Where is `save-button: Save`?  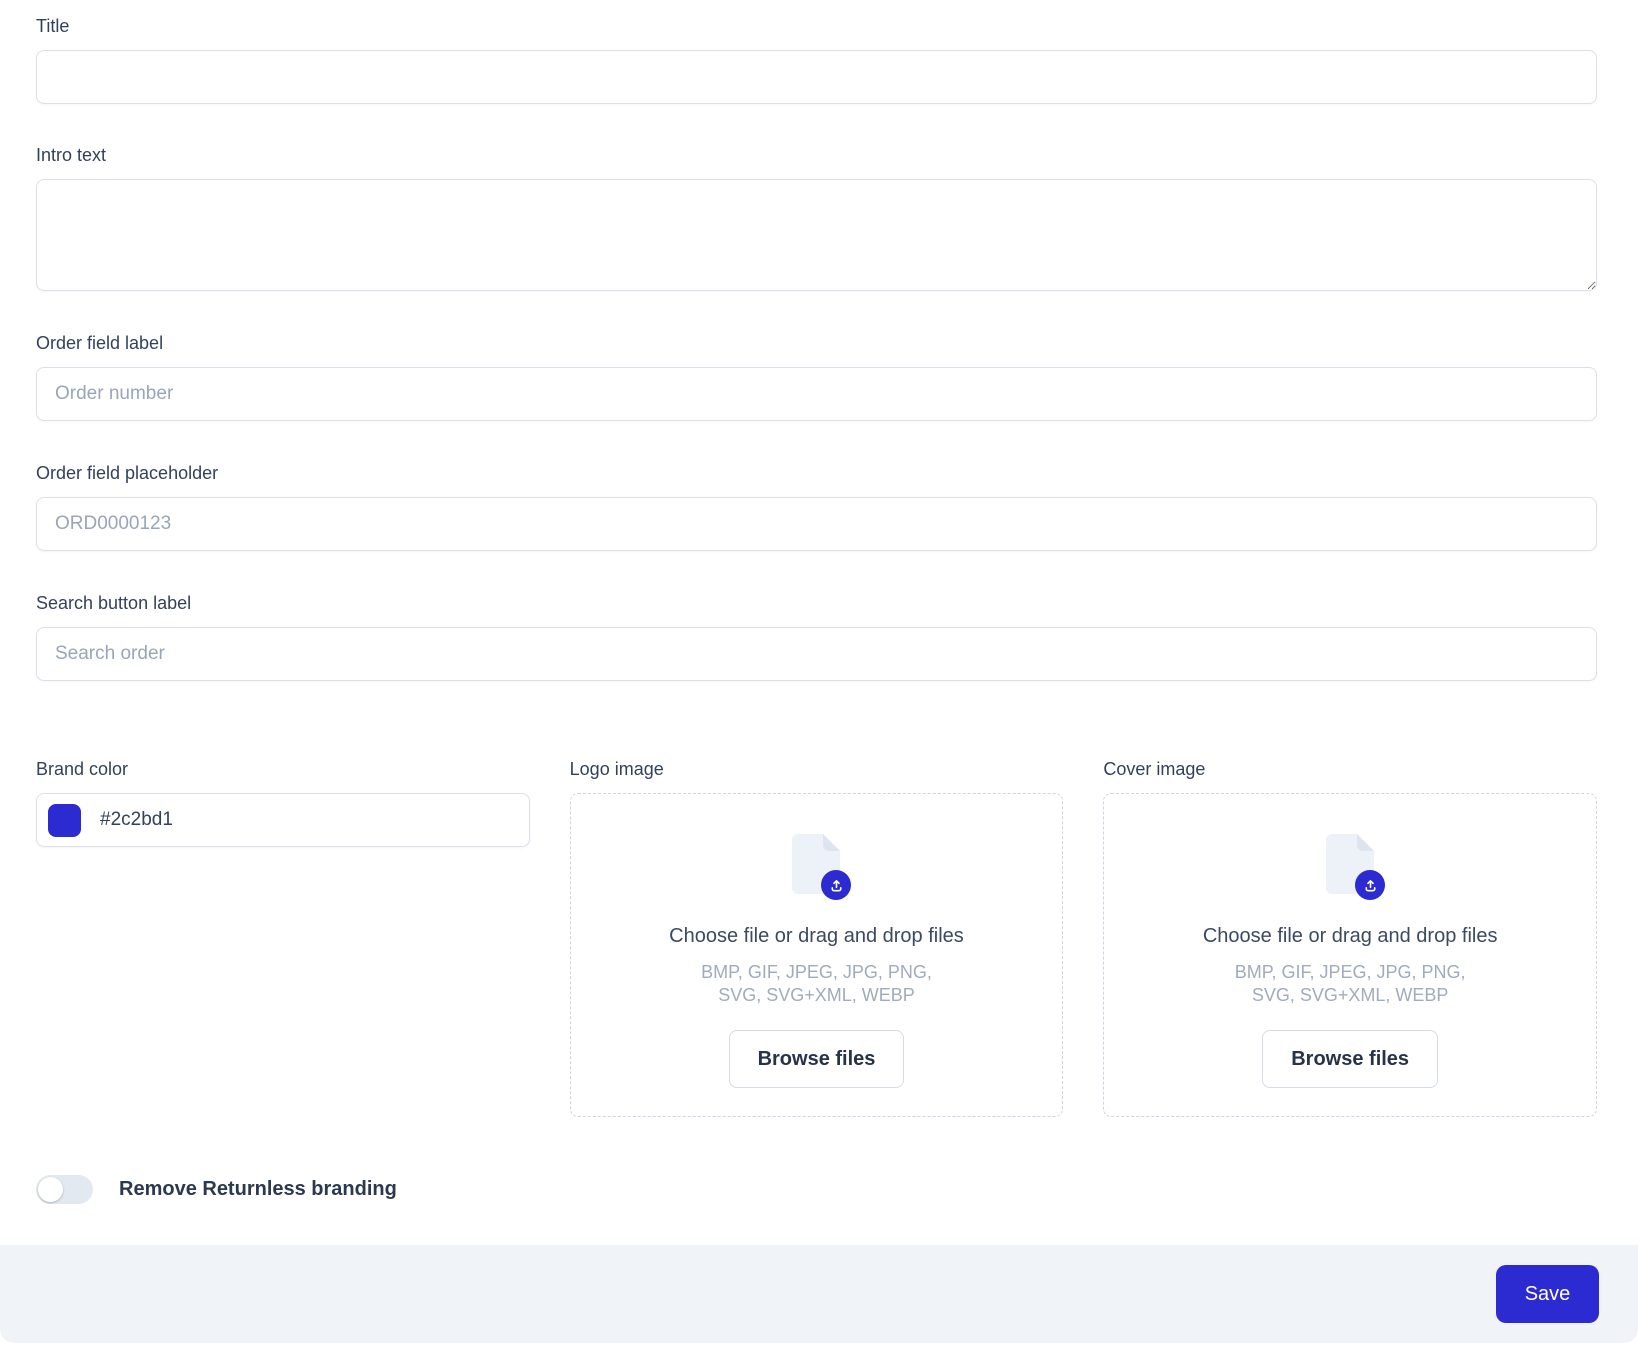
save-button: Save is located at coordinates (1547, 1294).